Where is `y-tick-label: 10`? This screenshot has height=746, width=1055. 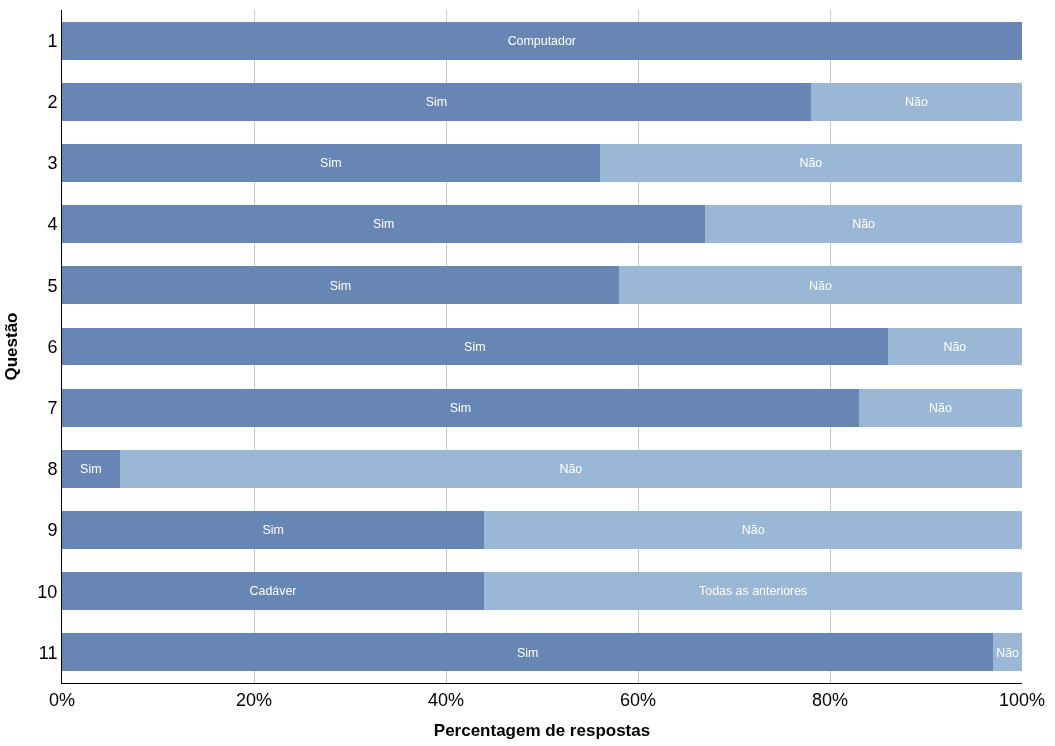 y-tick-label: 10 is located at coordinates (47, 591).